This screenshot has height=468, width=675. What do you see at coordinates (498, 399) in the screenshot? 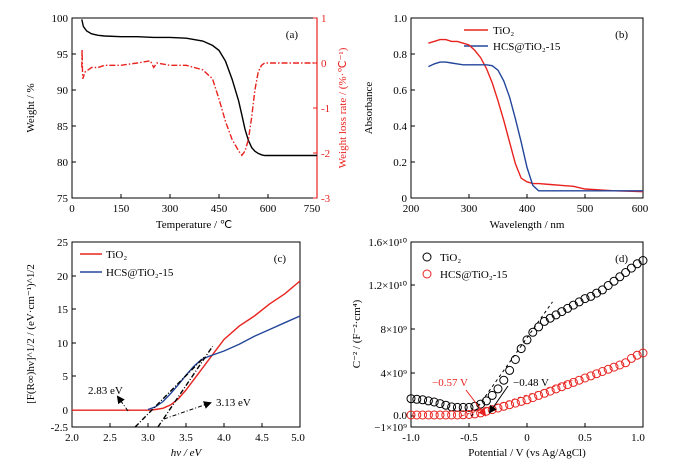
I see `annotation-arrow-0.48` at bounding box center [498, 399].